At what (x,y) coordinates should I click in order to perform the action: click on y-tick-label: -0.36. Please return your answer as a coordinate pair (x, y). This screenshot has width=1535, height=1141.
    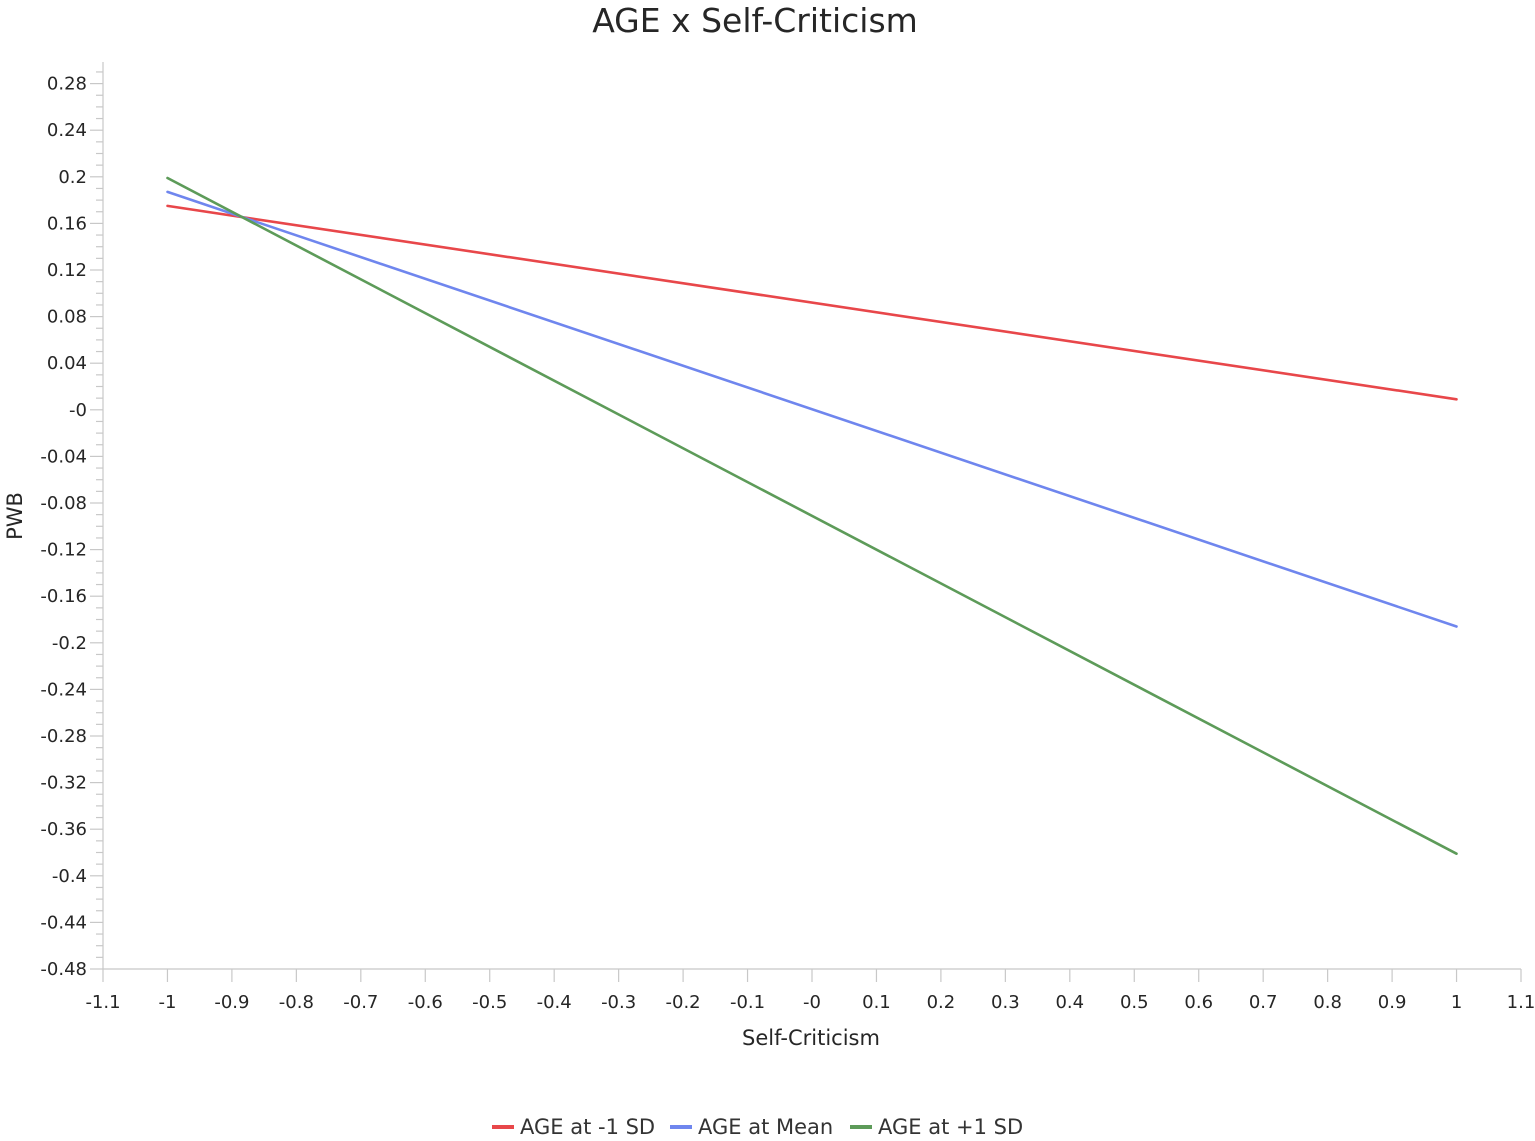
    Looking at the image, I should click on (63, 829).